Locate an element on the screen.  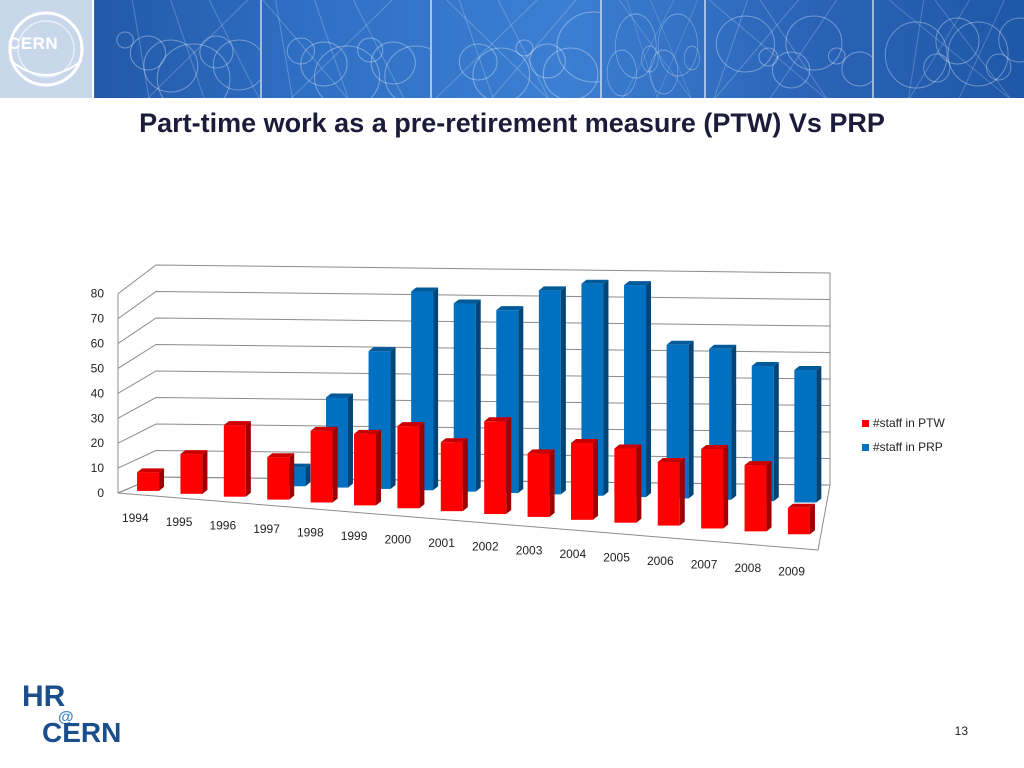
y-tick-label: 40 is located at coordinates (98, 393).